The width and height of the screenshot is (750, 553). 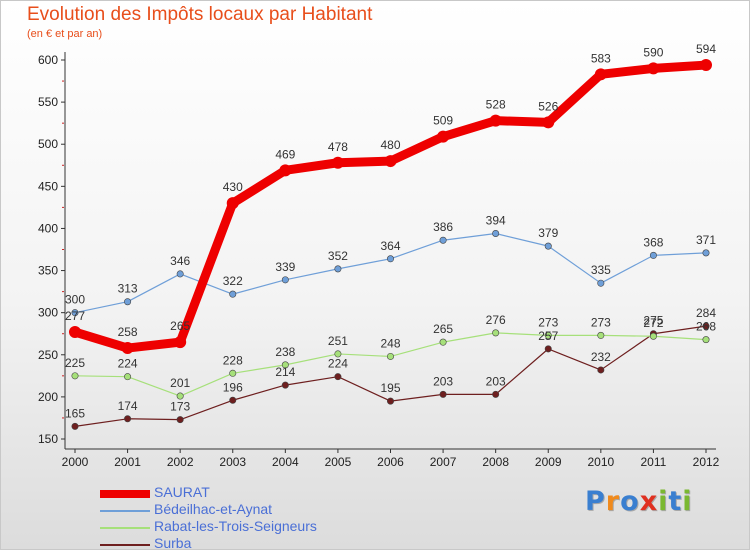 What do you see at coordinates (180, 462) in the screenshot?
I see `x-tick-label: 2002` at bounding box center [180, 462].